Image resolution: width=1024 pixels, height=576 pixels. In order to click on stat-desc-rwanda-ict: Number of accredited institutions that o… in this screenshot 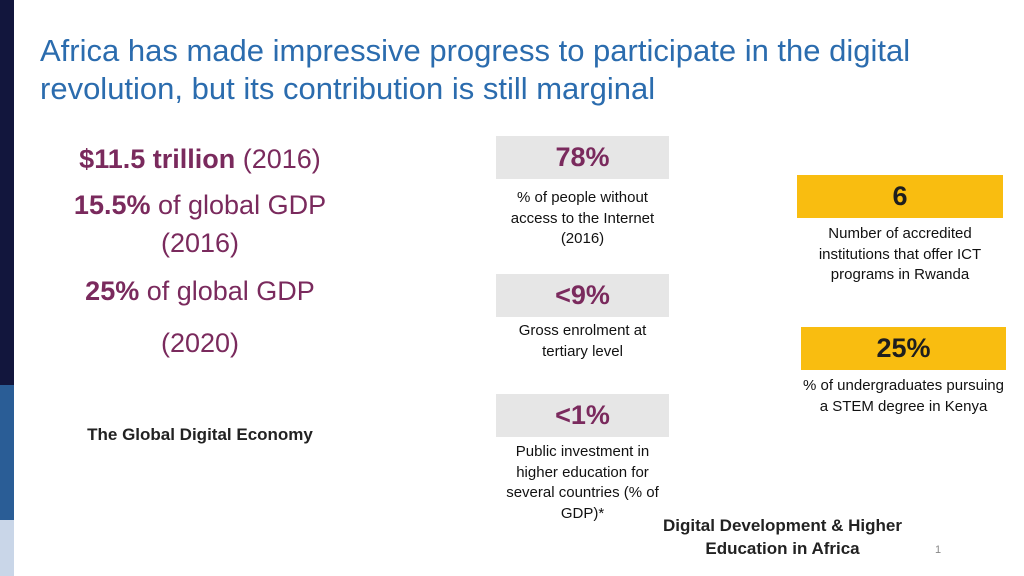, I will do `click(900, 254)`.